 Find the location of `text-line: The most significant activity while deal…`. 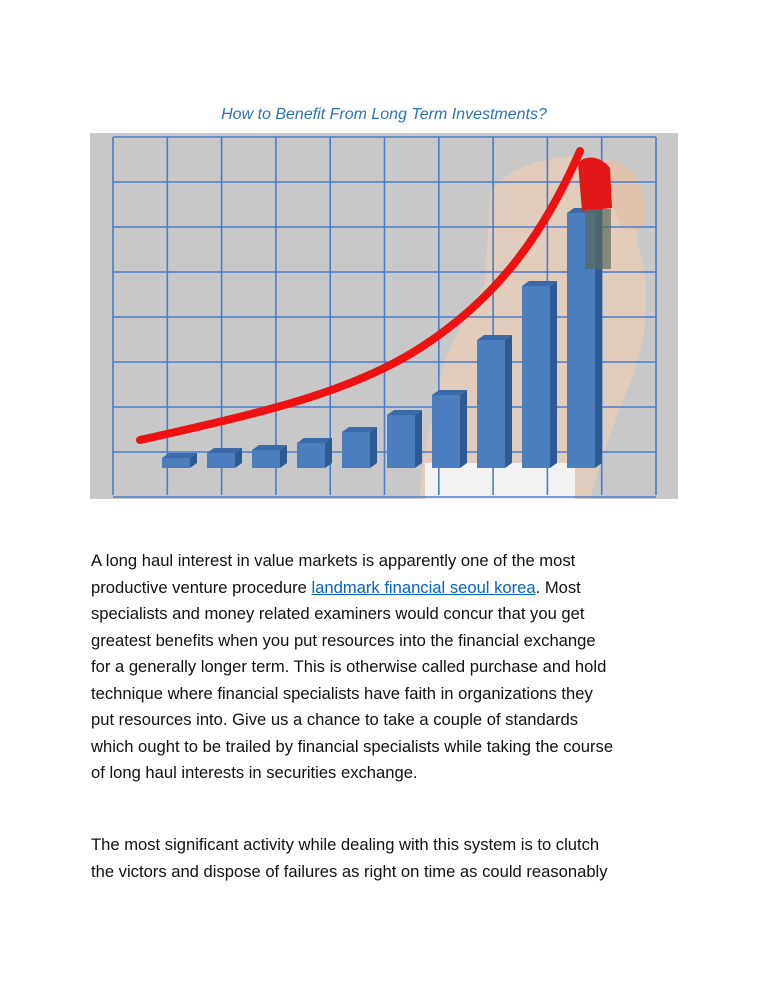

text-line: The most significant activity while deal… is located at coordinates (345, 844).